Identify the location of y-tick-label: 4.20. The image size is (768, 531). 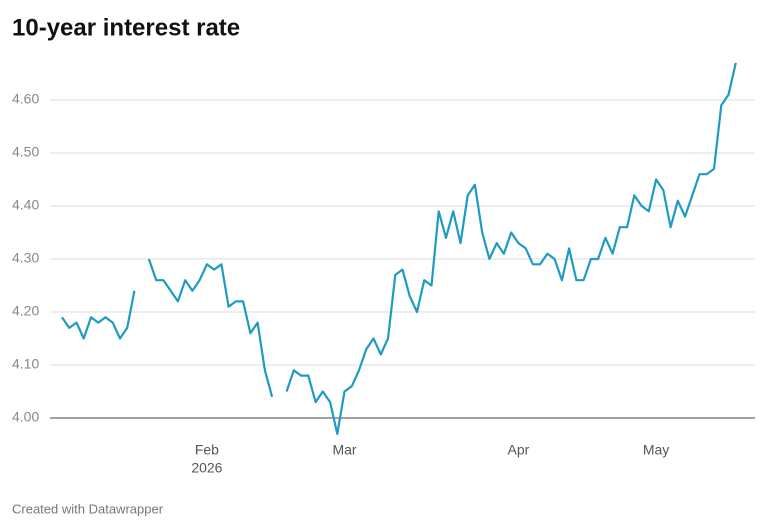
(25, 311).